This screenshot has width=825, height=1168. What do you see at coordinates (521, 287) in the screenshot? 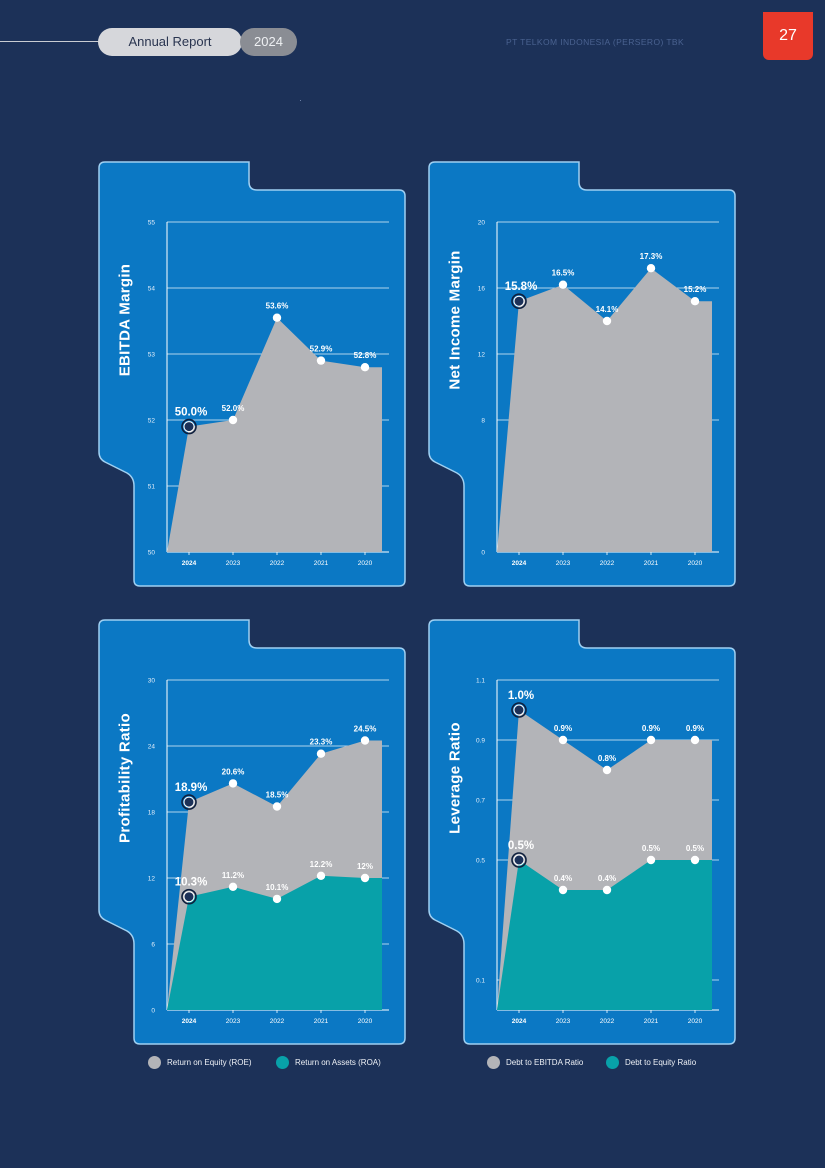
I see `data-label: 15.8%` at bounding box center [521, 287].